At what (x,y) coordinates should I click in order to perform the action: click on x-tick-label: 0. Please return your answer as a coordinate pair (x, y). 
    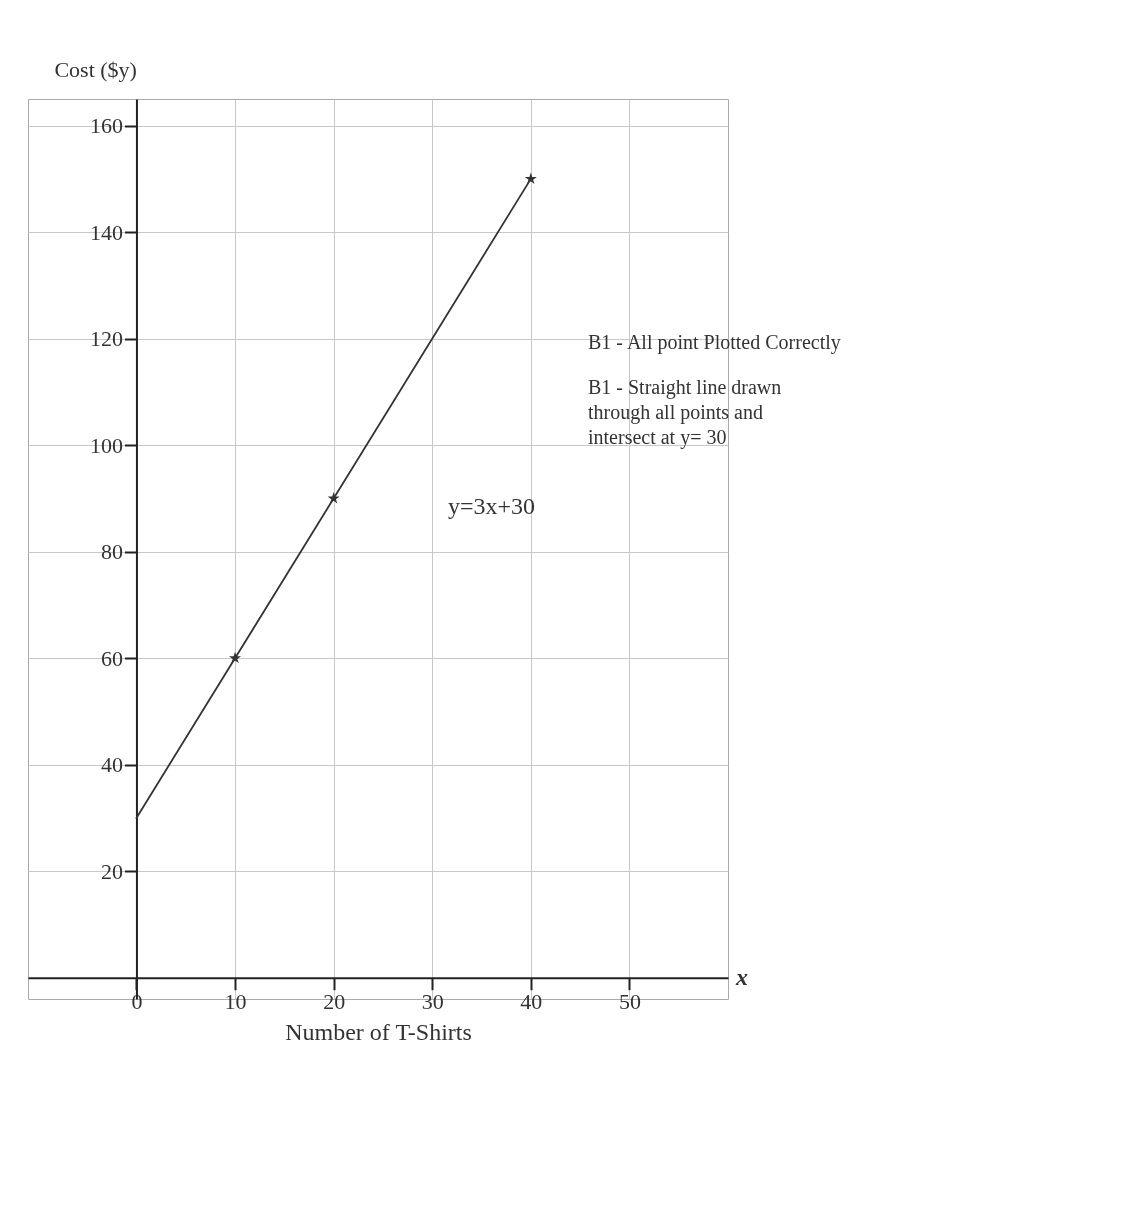
    Looking at the image, I should click on (137, 1002).